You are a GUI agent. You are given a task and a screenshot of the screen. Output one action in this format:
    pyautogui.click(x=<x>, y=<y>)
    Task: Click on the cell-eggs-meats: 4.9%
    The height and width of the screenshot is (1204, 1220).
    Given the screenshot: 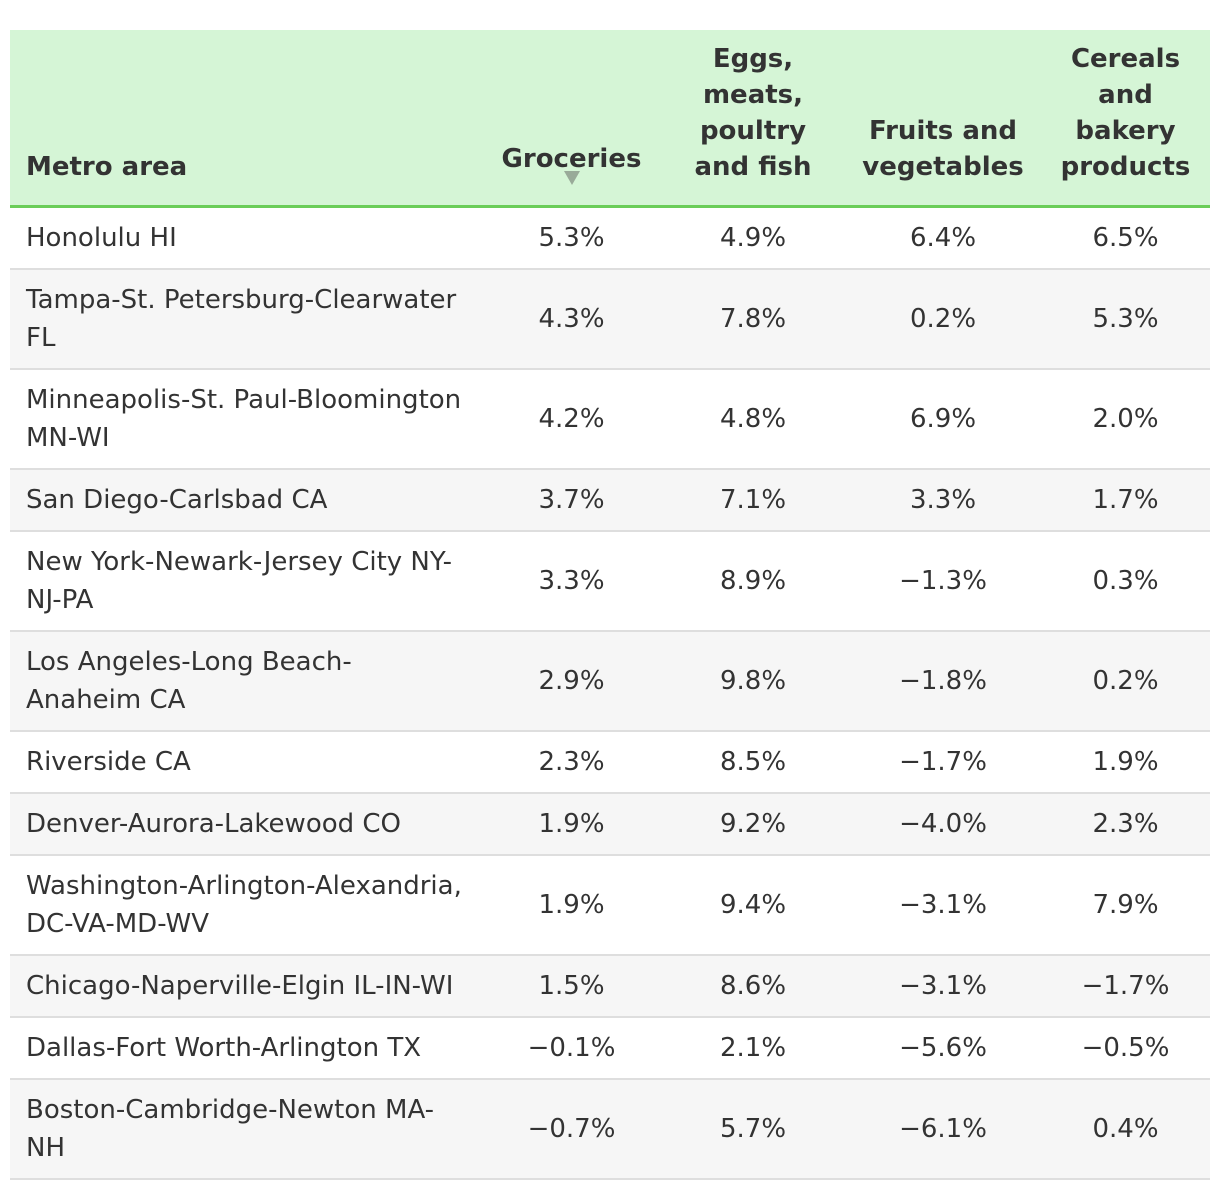 What is the action you would take?
    pyautogui.click(x=753, y=238)
    